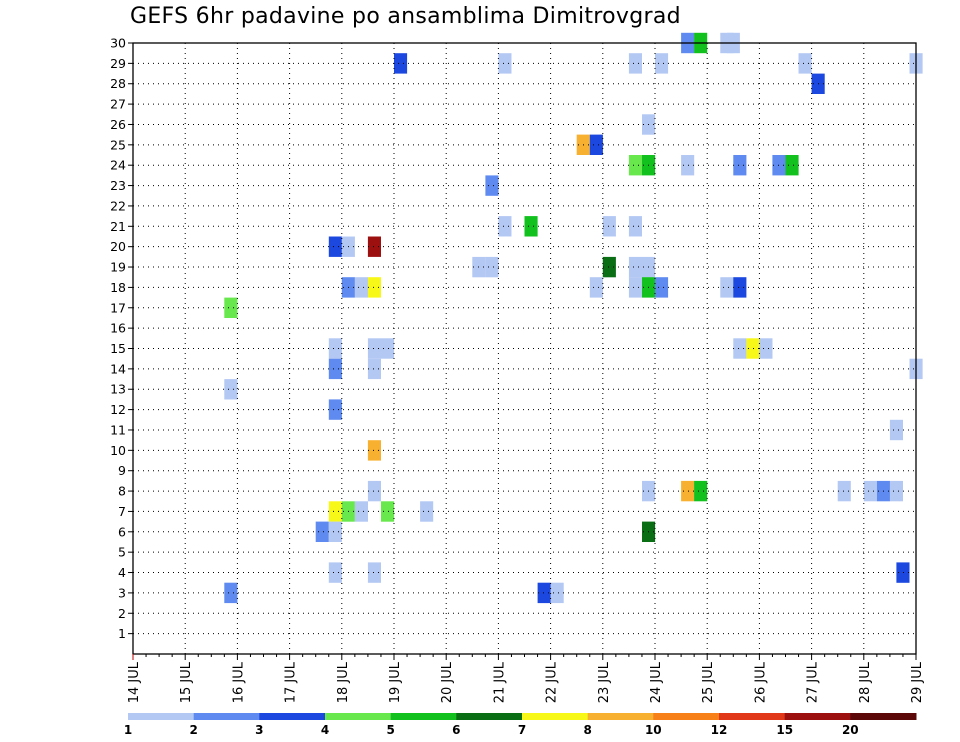 This screenshot has height=742, width=960. What do you see at coordinates (118, 429) in the screenshot?
I see `y-tick-label: 11` at bounding box center [118, 429].